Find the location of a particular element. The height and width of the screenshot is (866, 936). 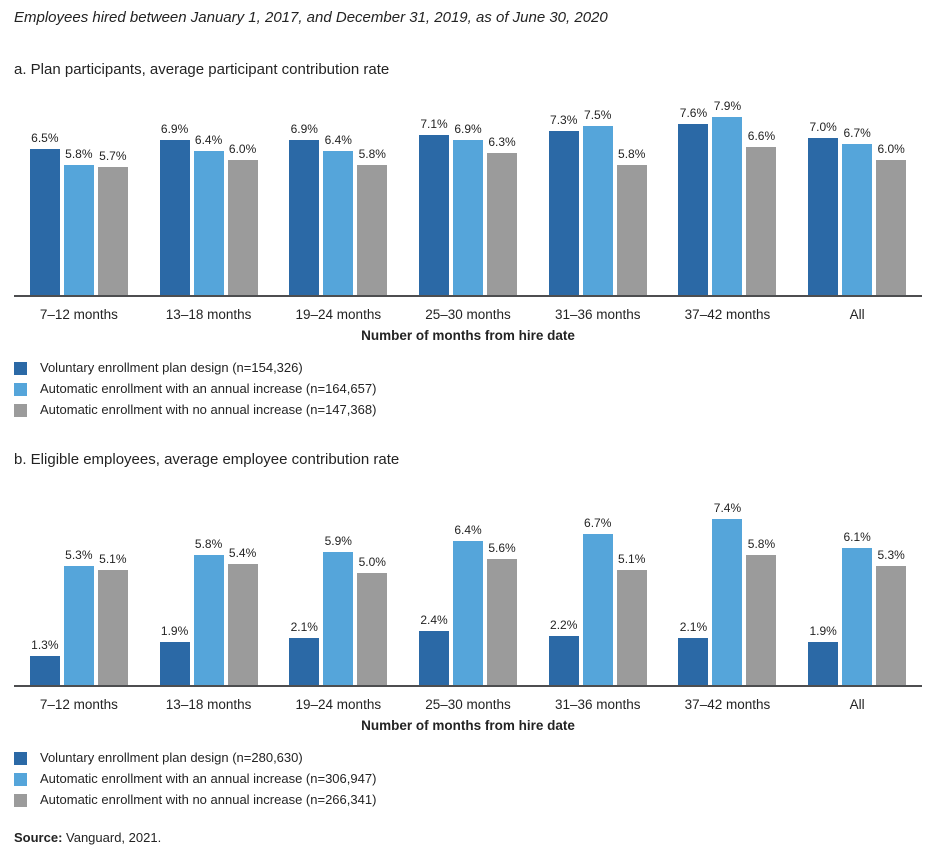

bar: 1.3% is located at coordinates (44, 661).